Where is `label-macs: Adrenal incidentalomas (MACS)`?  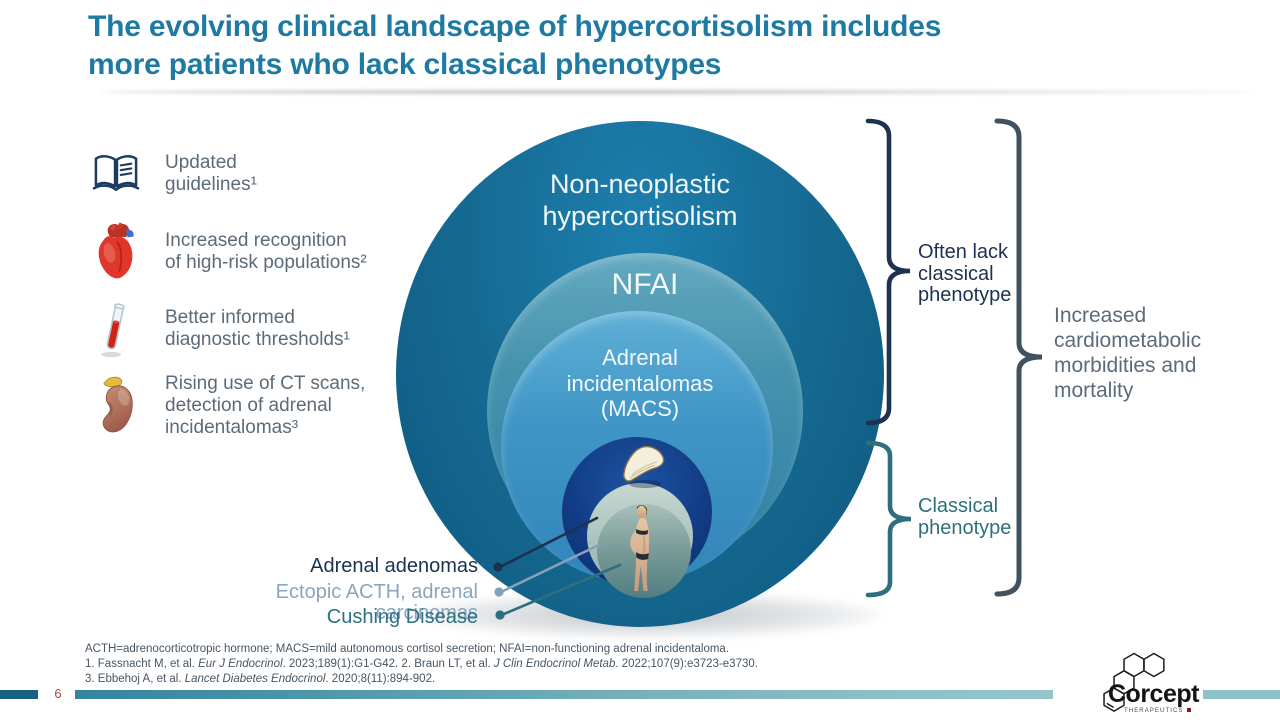 label-macs: Adrenal incidentalomas (MACS) is located at coordinates (640, 383).